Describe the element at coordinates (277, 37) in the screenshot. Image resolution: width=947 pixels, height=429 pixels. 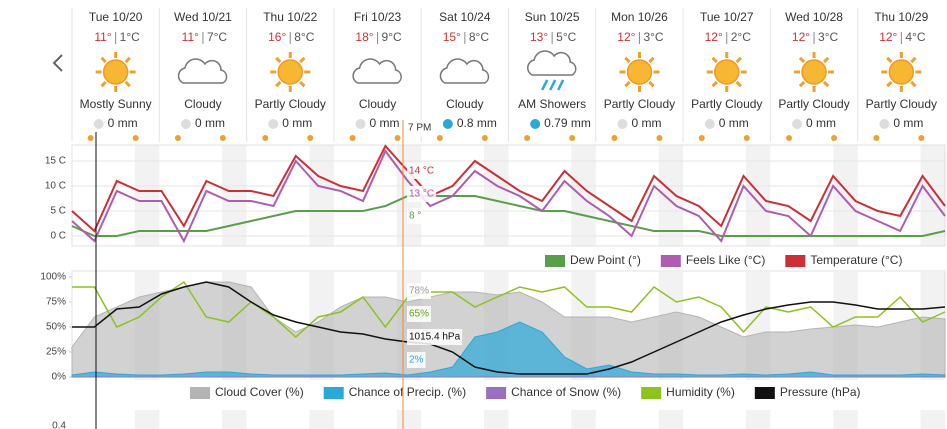
I see `day-high: 16°` at that location.